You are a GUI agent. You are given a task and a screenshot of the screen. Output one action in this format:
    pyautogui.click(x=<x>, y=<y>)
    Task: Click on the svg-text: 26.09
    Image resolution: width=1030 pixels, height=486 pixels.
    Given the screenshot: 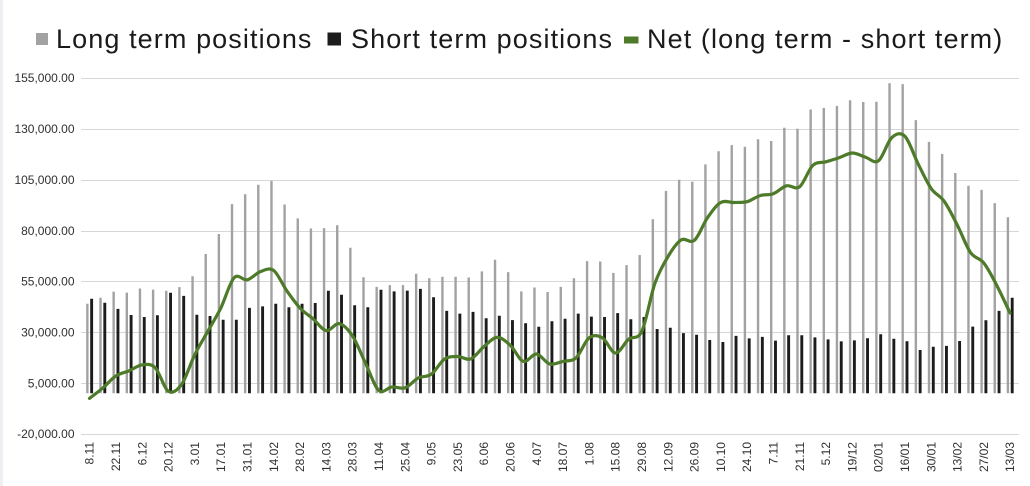 What is the action you would take?
    pyautogui.click(x=695, y=457)
    